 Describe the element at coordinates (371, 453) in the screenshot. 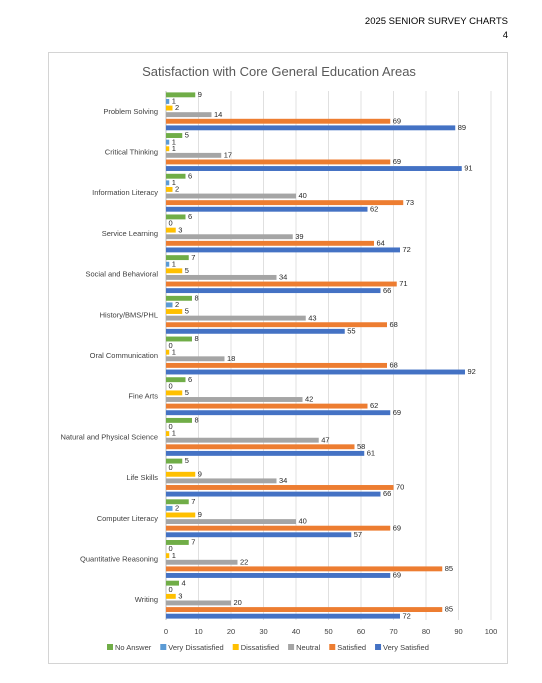

I see `data-label: 61` at that location.